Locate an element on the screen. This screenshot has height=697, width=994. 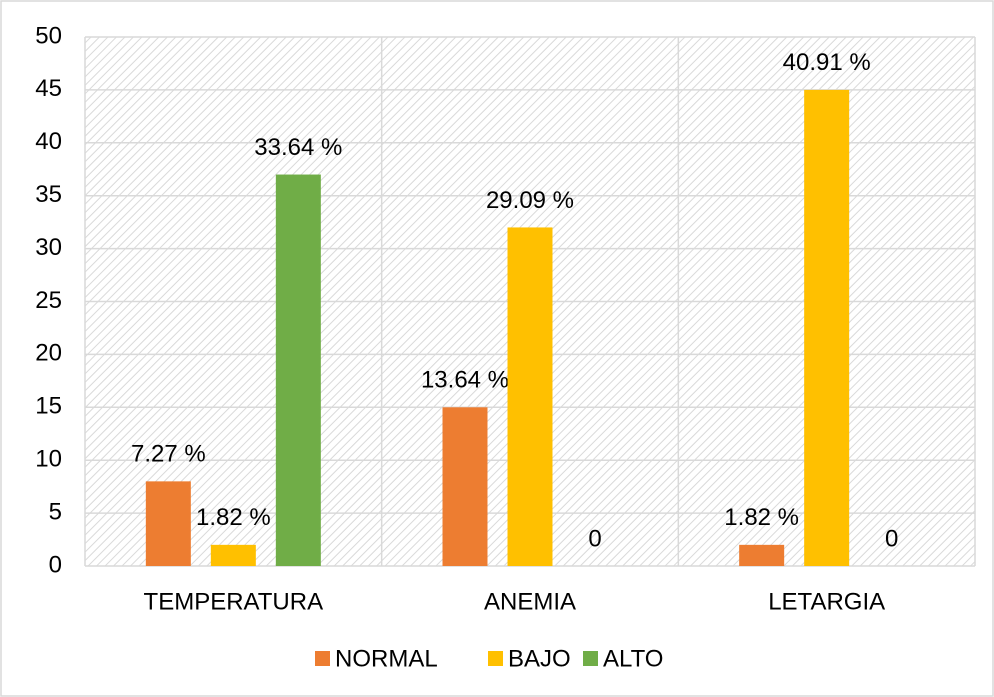
y-tick-label: 15 is located at coordinates (48, 406).